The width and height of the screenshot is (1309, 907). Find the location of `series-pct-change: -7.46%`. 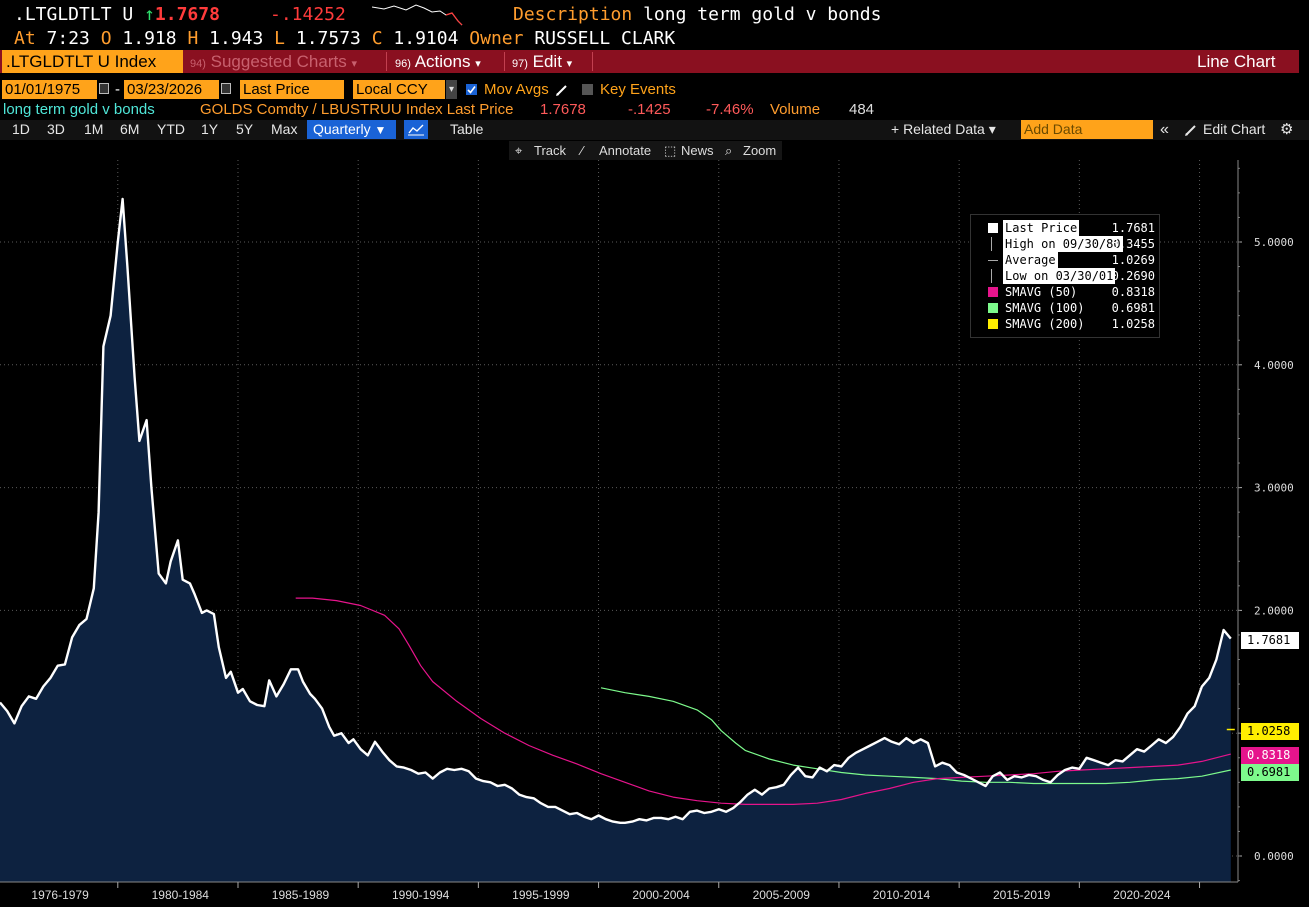

series-pct-change: -7.46% is located at coordinates (730, 109).